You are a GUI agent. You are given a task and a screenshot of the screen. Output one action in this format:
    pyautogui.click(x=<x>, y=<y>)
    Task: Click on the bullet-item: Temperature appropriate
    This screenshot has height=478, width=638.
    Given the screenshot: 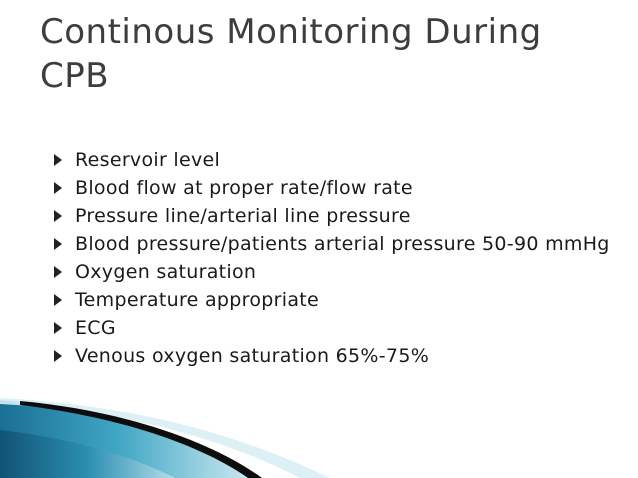 What is the action you would take?
    pyautogui.click(x=334, y=300)
    